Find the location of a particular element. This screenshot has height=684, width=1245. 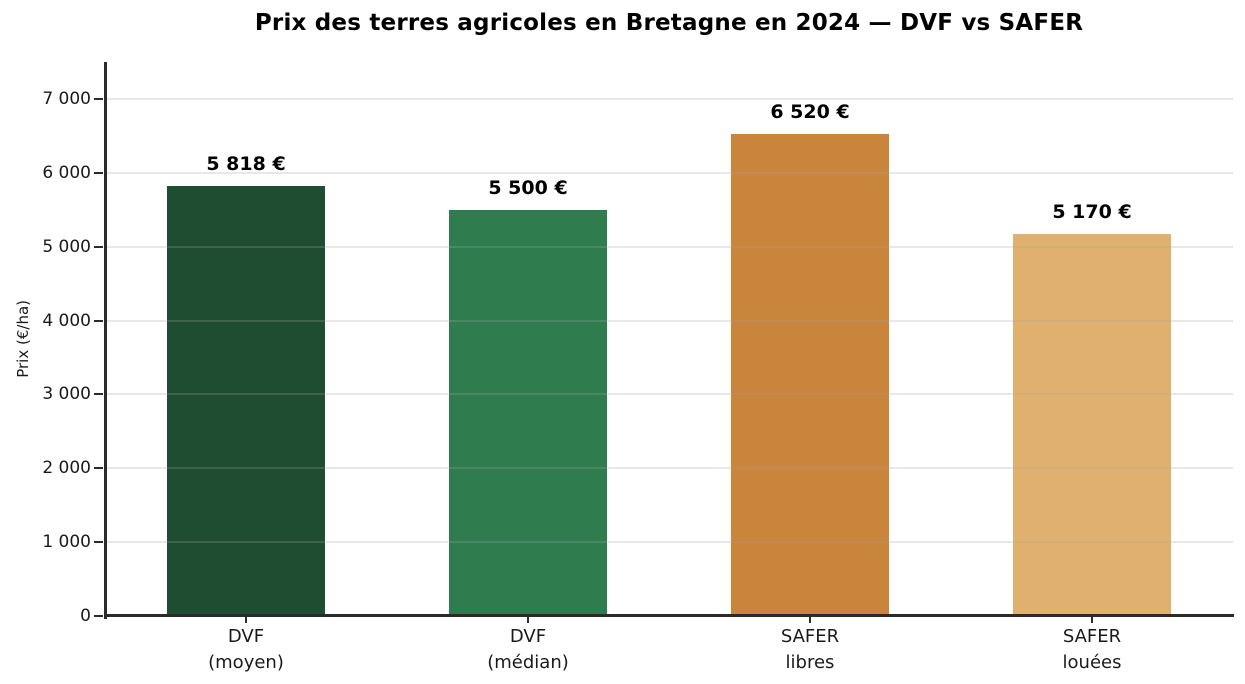

bar-value-label: 5 500 € is located at coordinates (528, 187).